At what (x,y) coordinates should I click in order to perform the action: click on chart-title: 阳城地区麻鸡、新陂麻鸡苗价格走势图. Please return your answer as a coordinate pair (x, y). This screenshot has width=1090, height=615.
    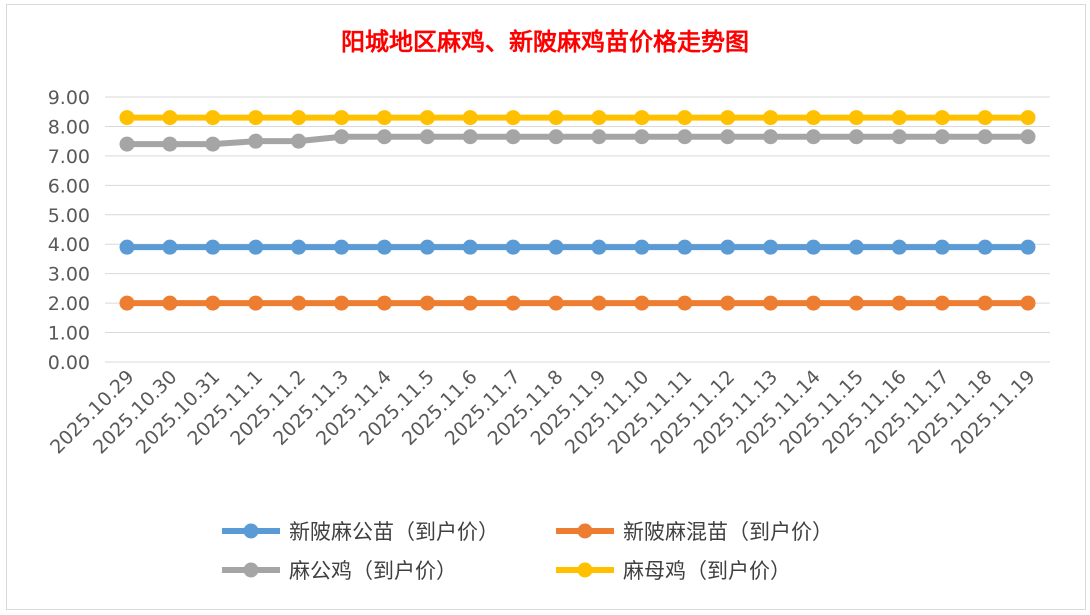
    Looking at the image, I should click on (545, 41).